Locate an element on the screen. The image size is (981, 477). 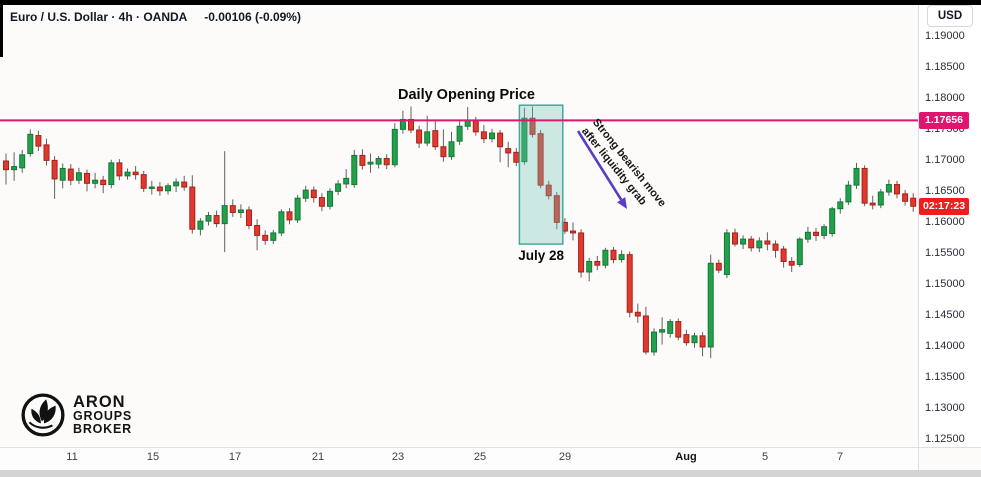
price-tick: 1.17000 is located at coordinates (945, 160).